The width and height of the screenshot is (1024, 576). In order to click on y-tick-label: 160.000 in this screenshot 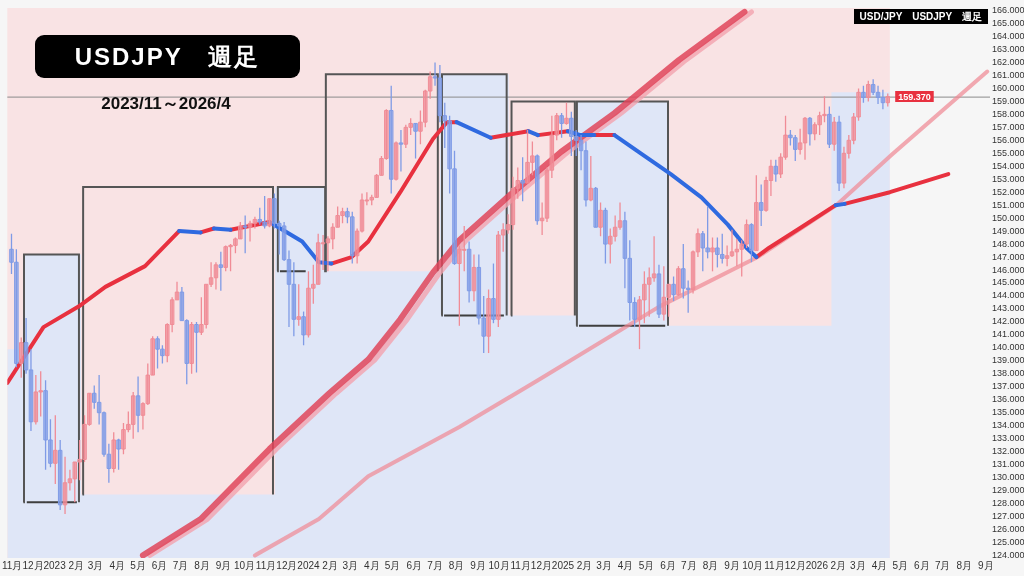, I will do `click(1008, 87)`.